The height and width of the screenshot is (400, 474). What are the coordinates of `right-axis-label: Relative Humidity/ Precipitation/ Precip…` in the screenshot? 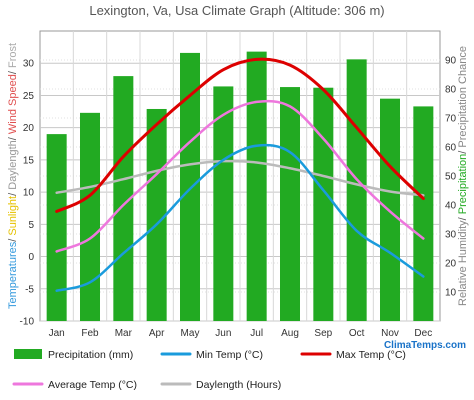 It's located at (463, 176).